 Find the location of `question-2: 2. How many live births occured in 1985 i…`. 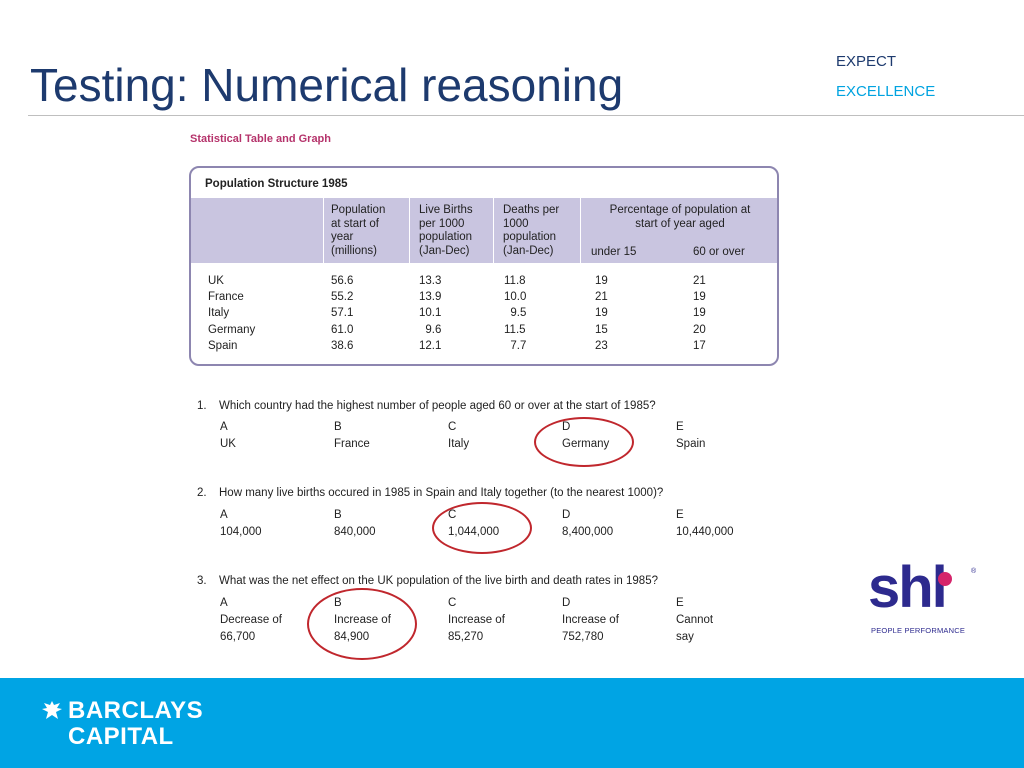

question-2: 2. How many live births occured in 1985 i… is located at coordinates (430, 493).